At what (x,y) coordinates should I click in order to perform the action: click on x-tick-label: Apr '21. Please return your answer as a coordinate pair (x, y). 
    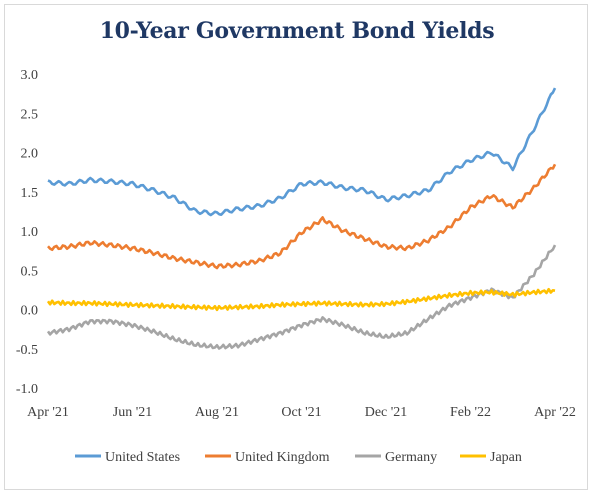
    Looking at the image, I should click on (48, 412).